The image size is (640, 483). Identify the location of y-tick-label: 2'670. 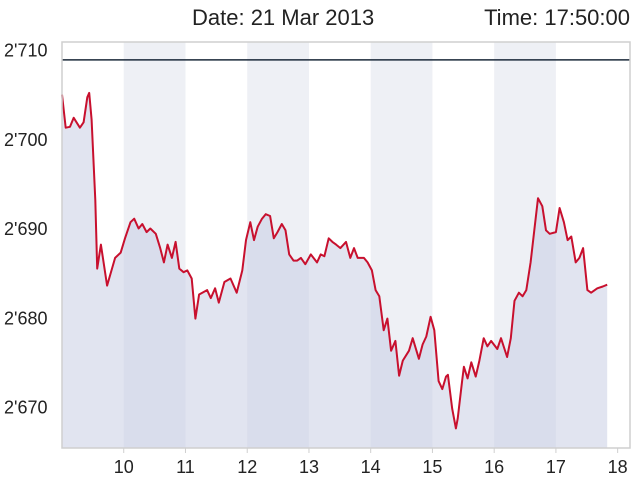
(25, 407).